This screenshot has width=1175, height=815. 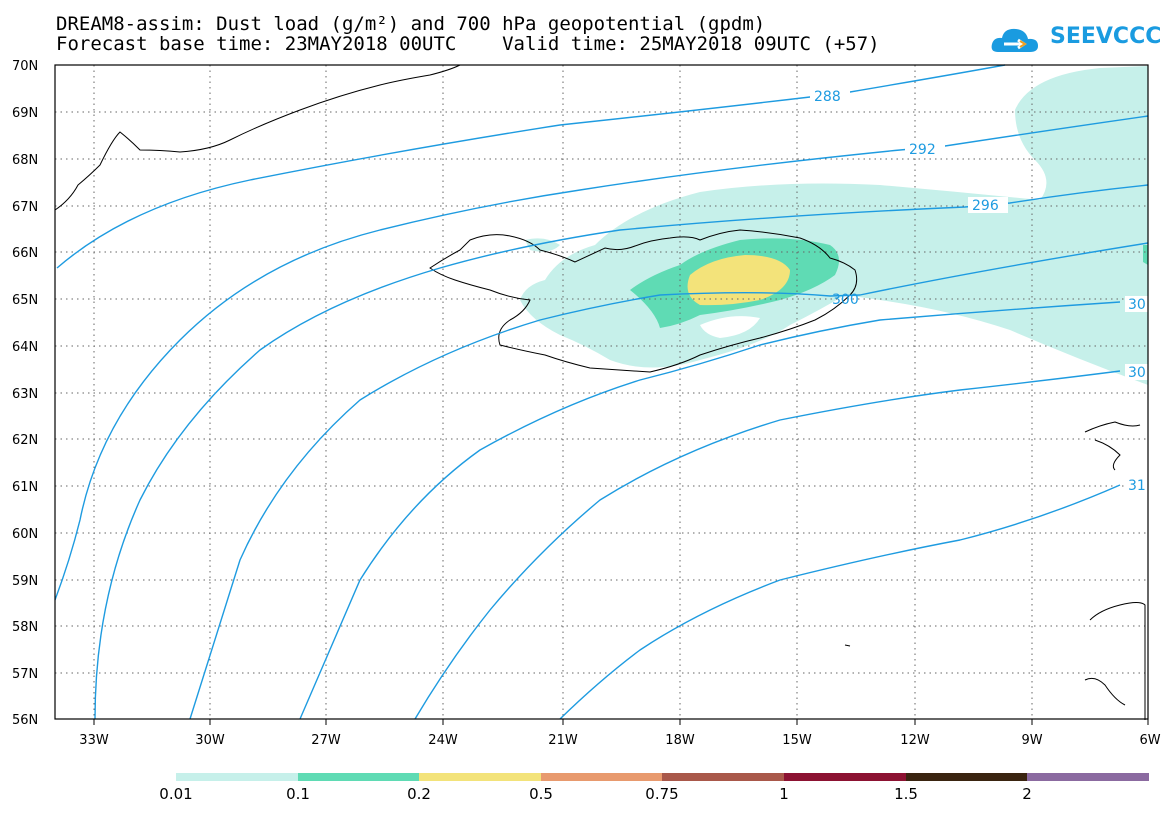 What do you see at coordinates (1027, 794) in the screenshot?
I see `colorbar-label: 2` at bounding box center [1027, 794].